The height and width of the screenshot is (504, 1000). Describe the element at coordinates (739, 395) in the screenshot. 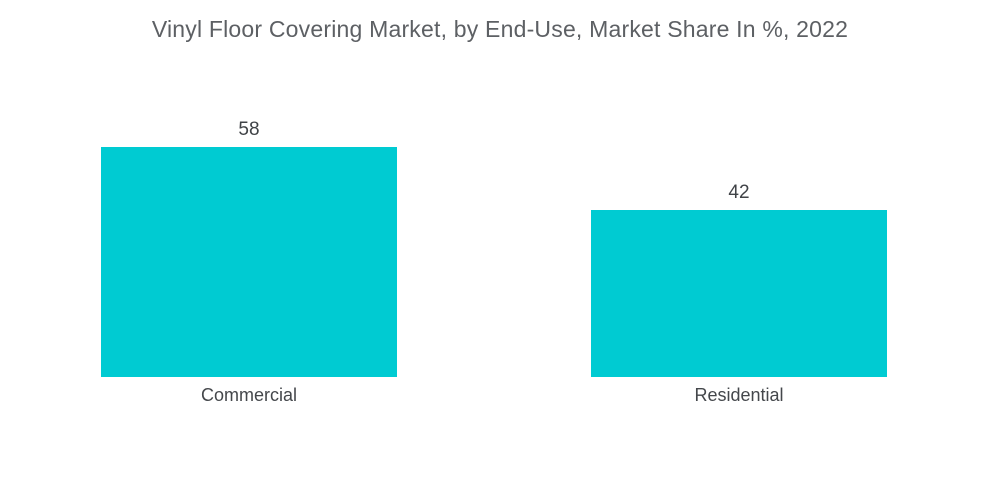

I see `category-label-residential: Residential` at that location.